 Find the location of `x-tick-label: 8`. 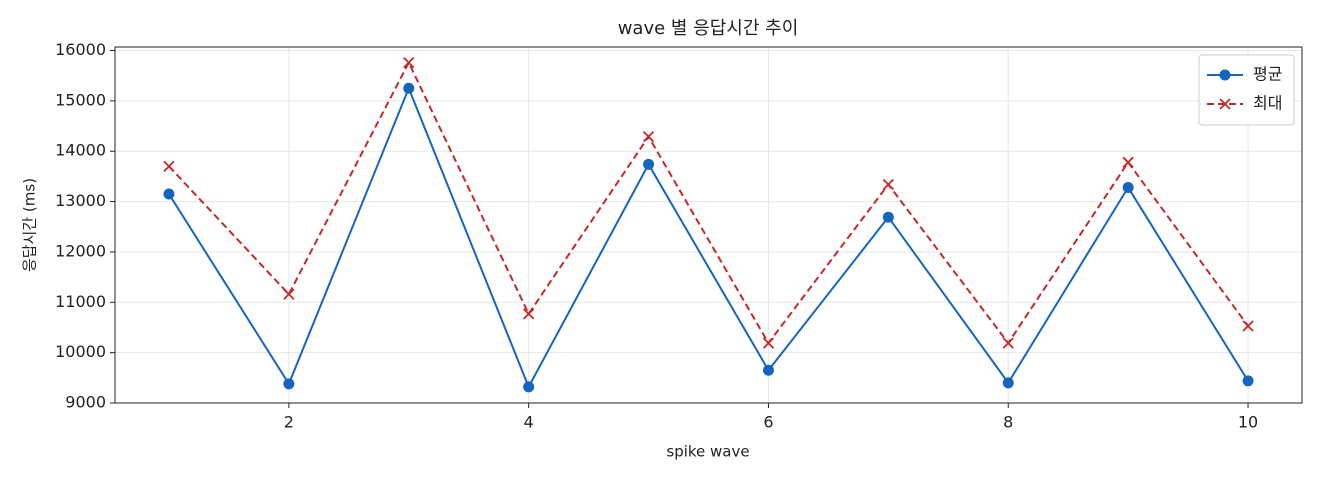

x-tick-label: 8 is located at coordinates (1008, 422).